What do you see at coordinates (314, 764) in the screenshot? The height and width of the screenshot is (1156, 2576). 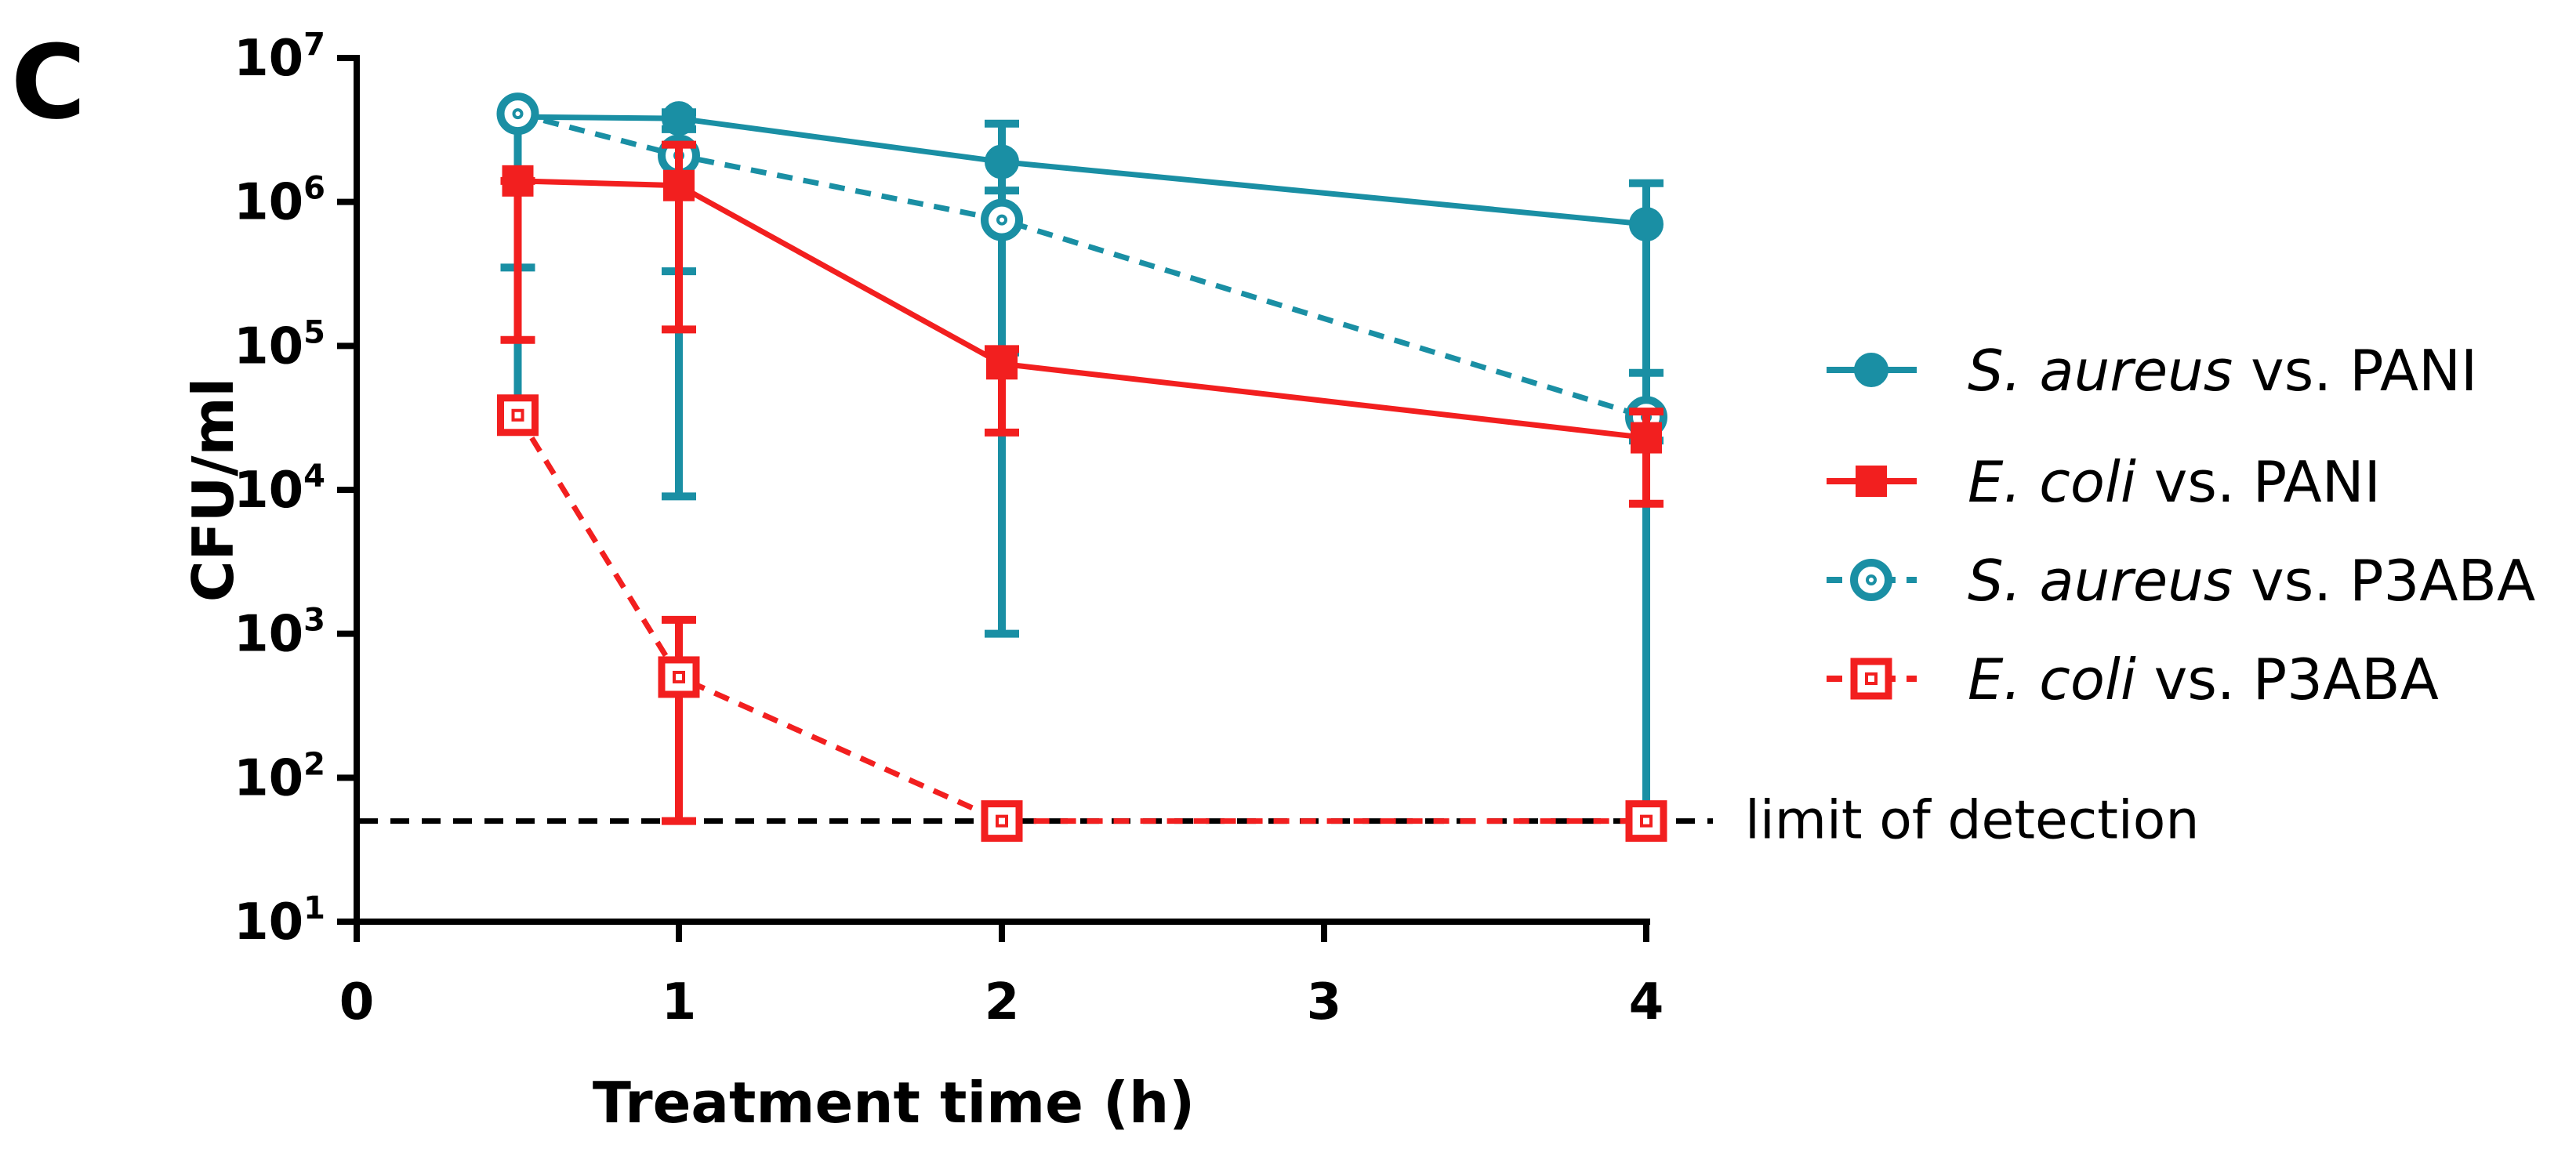 I see `y-tick-exponent: 2` at bounding box center [314, 764].